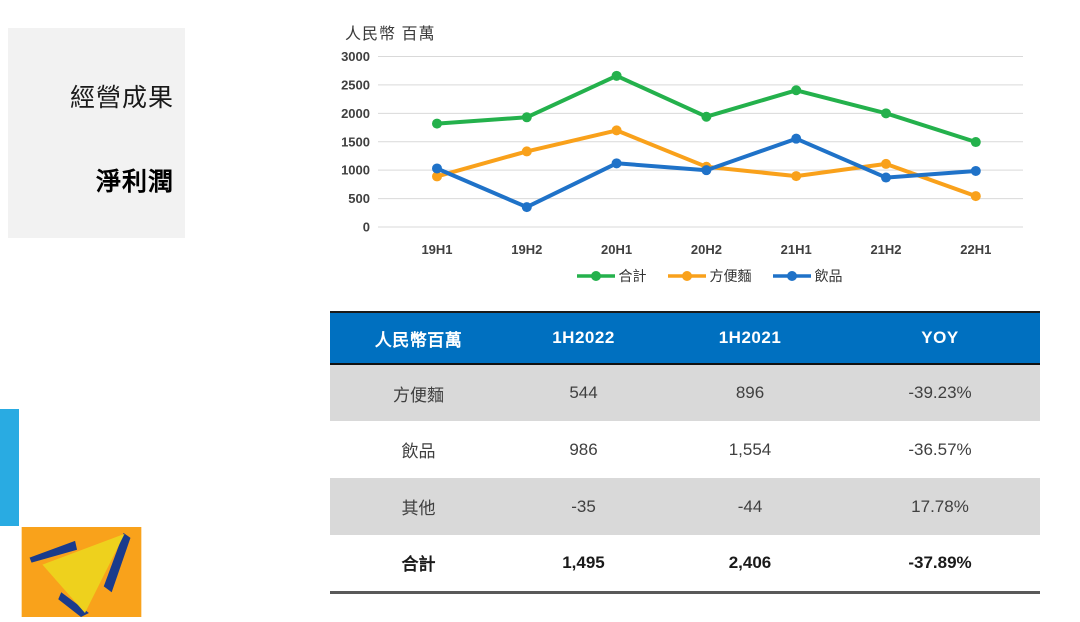 The width and height of the screenshot is (1080, 622). Describe the element at coordinates (355, 113) in the screenshot. I see `svg-text: 2000` at that location.